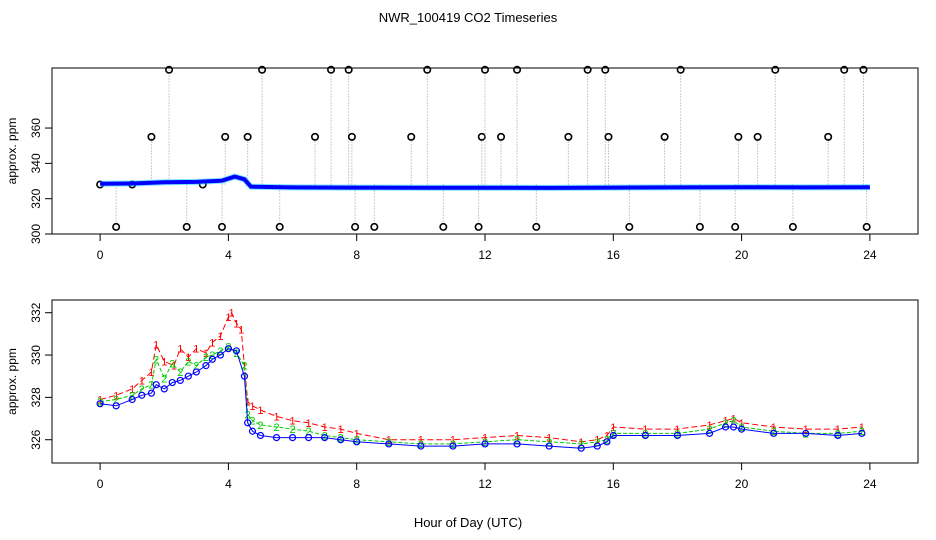 This screenshot has height=540, width=936. What do you see at coordinates (36, 234) in the screenshot?
I see `y-tick-label: 300` at bounding box center [36, 234].